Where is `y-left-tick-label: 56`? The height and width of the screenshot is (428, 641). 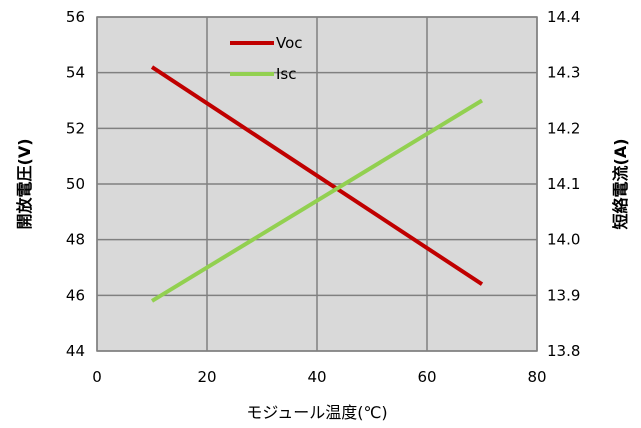
y-left-tick-label: 56 is located at coordinates (75, 17).